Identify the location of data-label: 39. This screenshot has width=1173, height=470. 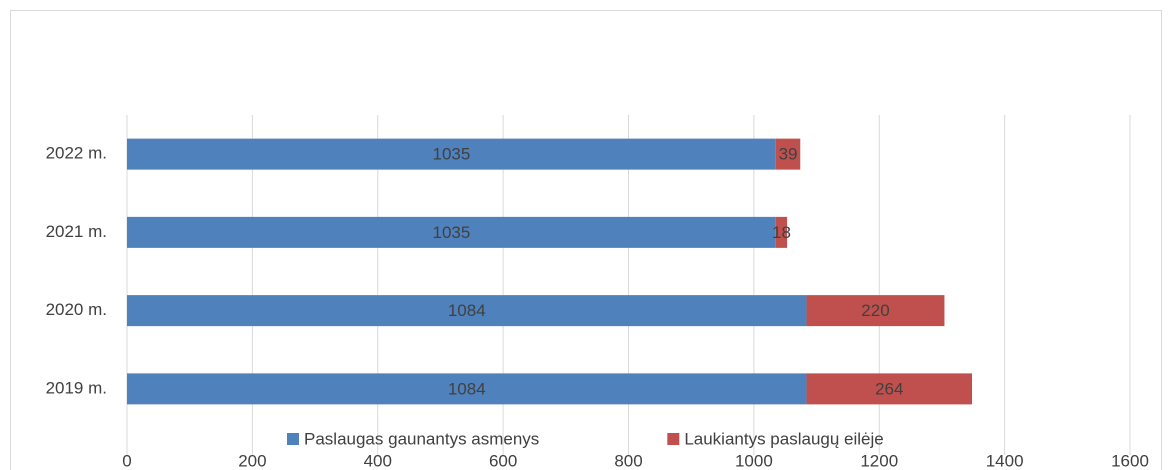
(788, 154).